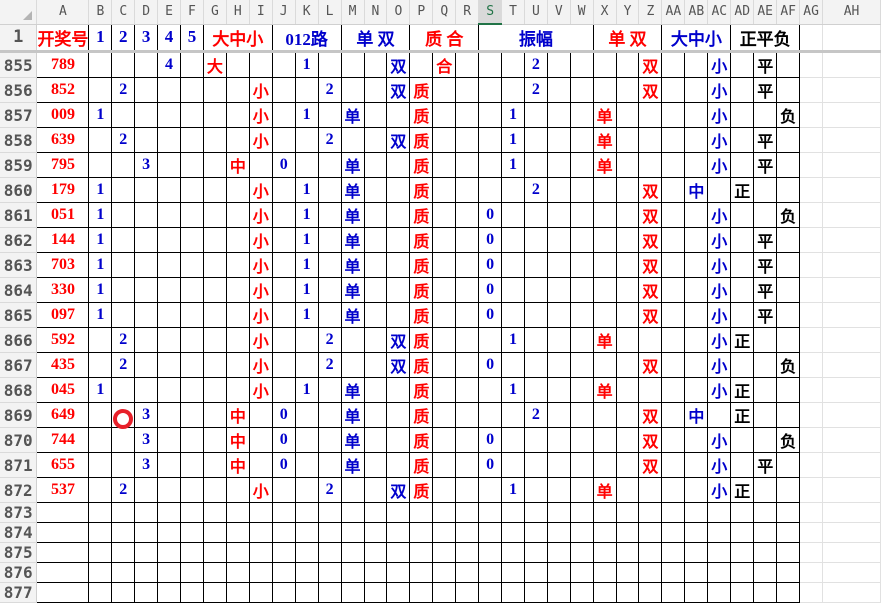 The width and height of the screenshot is (881, 603). Describe the element at coordinates (604, 265) in the screenshot. I see `cell-x863` at that location.